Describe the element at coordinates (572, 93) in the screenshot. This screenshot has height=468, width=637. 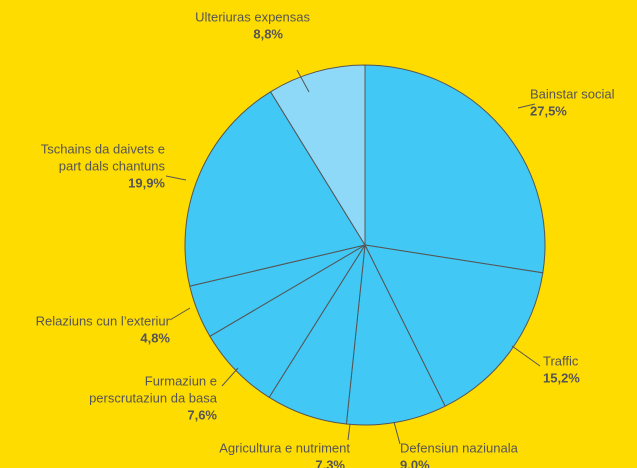
I see `slice-label: Bainstar social` at that location.